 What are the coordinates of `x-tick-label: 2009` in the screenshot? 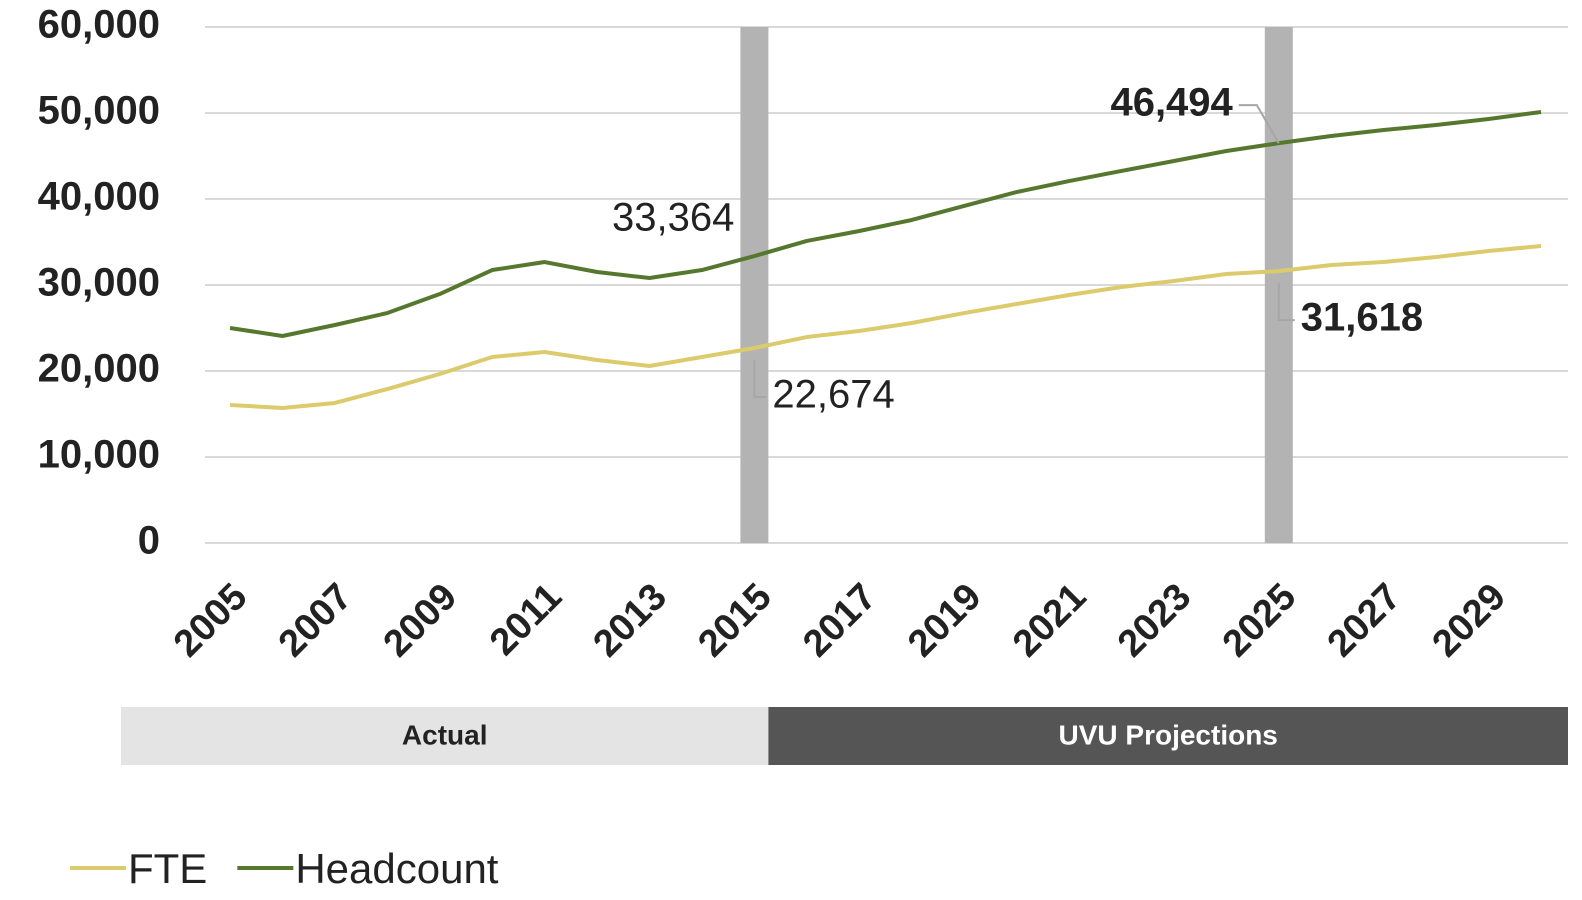 It's located at (420, 620).